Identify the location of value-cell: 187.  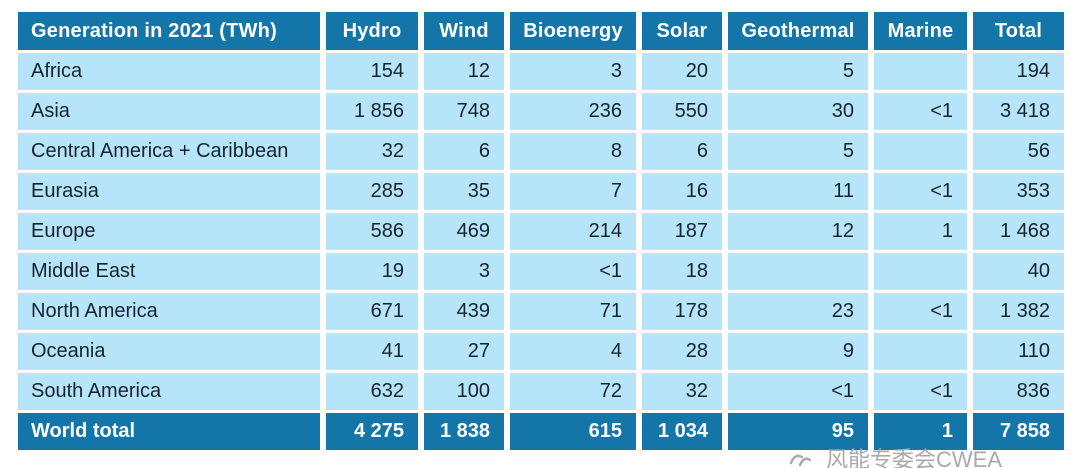
(682, 231).